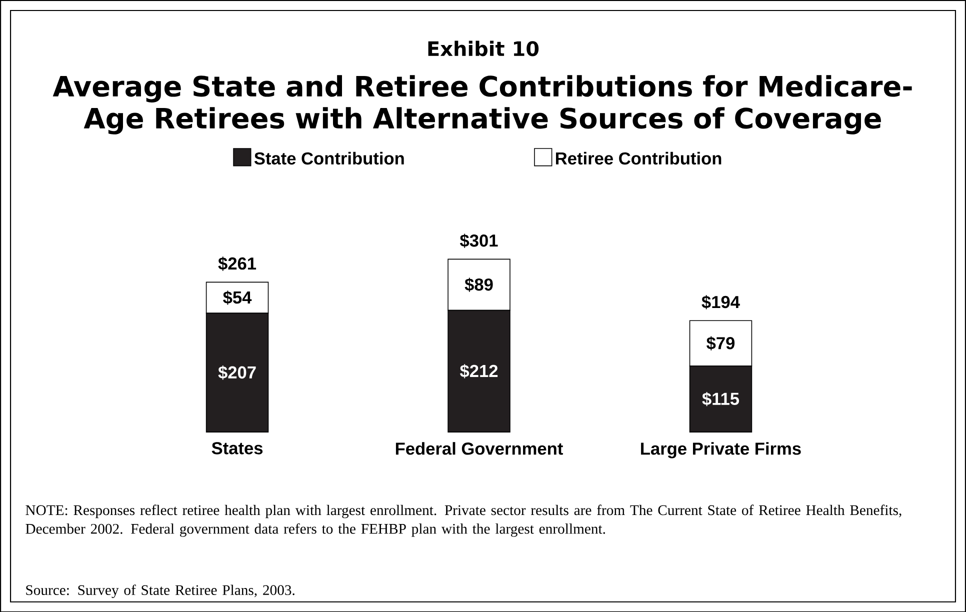  Describe the element at coordinates (464, 520) in the screenshot. I see `text: NOTE: Responses reflect retiree health plan with largest enrollment. Private sector results are from The Current State of Retiree Health Benefits, December 2002. Federal government data refers to the FEHBP plan with the largest enrollment.` at that location.